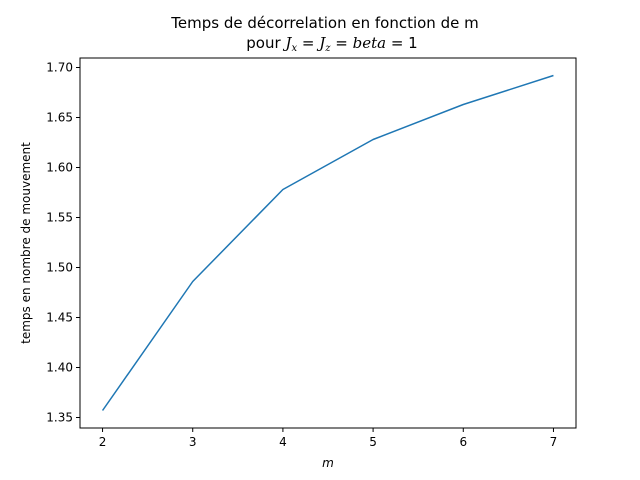 Image resolution: width=640 pixels, height=480 pixels. Describe the element at coordinates (324, 23) in the screenshot. I see `chart-title-line1: Temps de décorrelation en fonction de m` at that location.